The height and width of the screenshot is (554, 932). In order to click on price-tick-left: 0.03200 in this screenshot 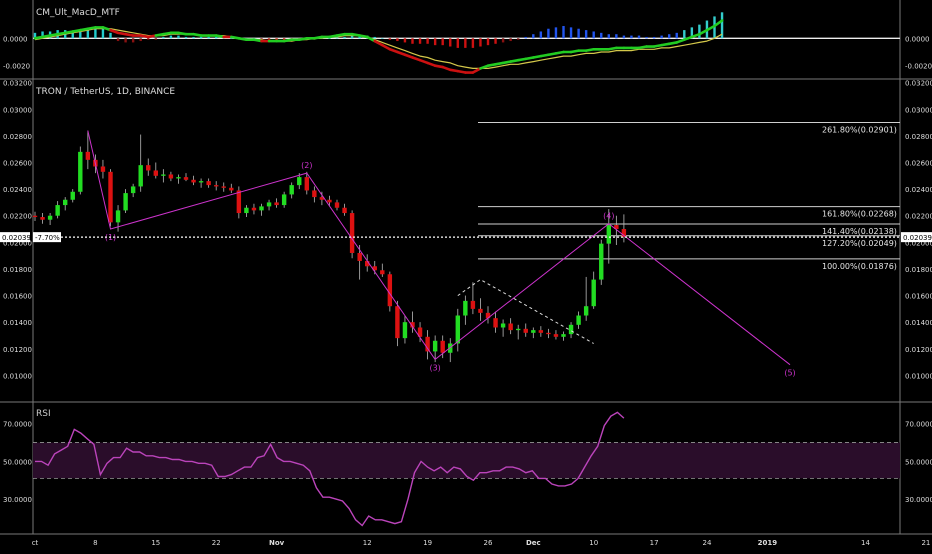, I will do `click(17, 84)`.